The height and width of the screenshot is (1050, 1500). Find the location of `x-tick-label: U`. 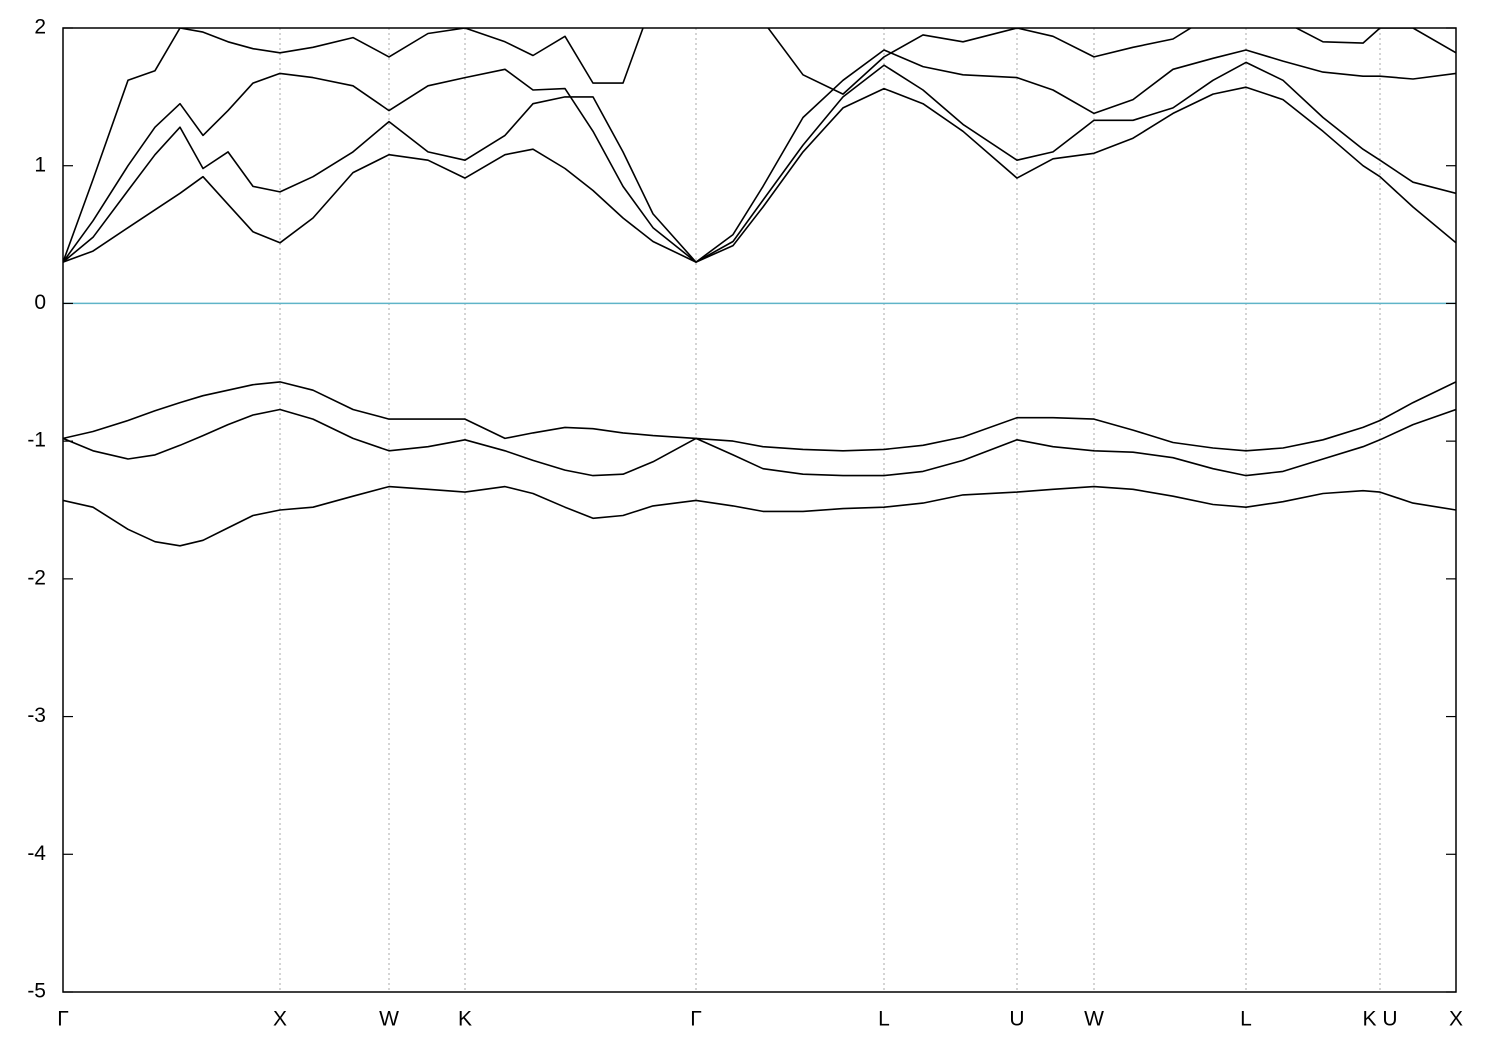

x-tick-label: U is located at coordinates (1016, 1019).